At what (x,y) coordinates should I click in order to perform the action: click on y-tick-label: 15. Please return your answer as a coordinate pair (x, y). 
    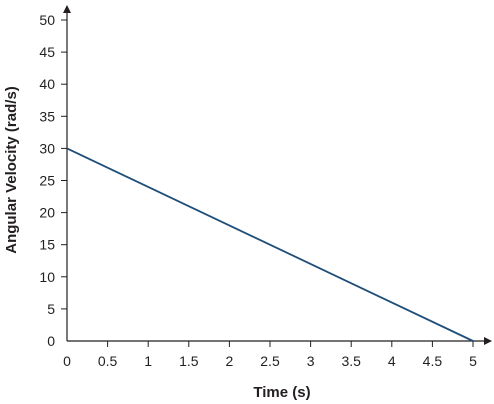
    Looking at the image, I should click on (47, 245).